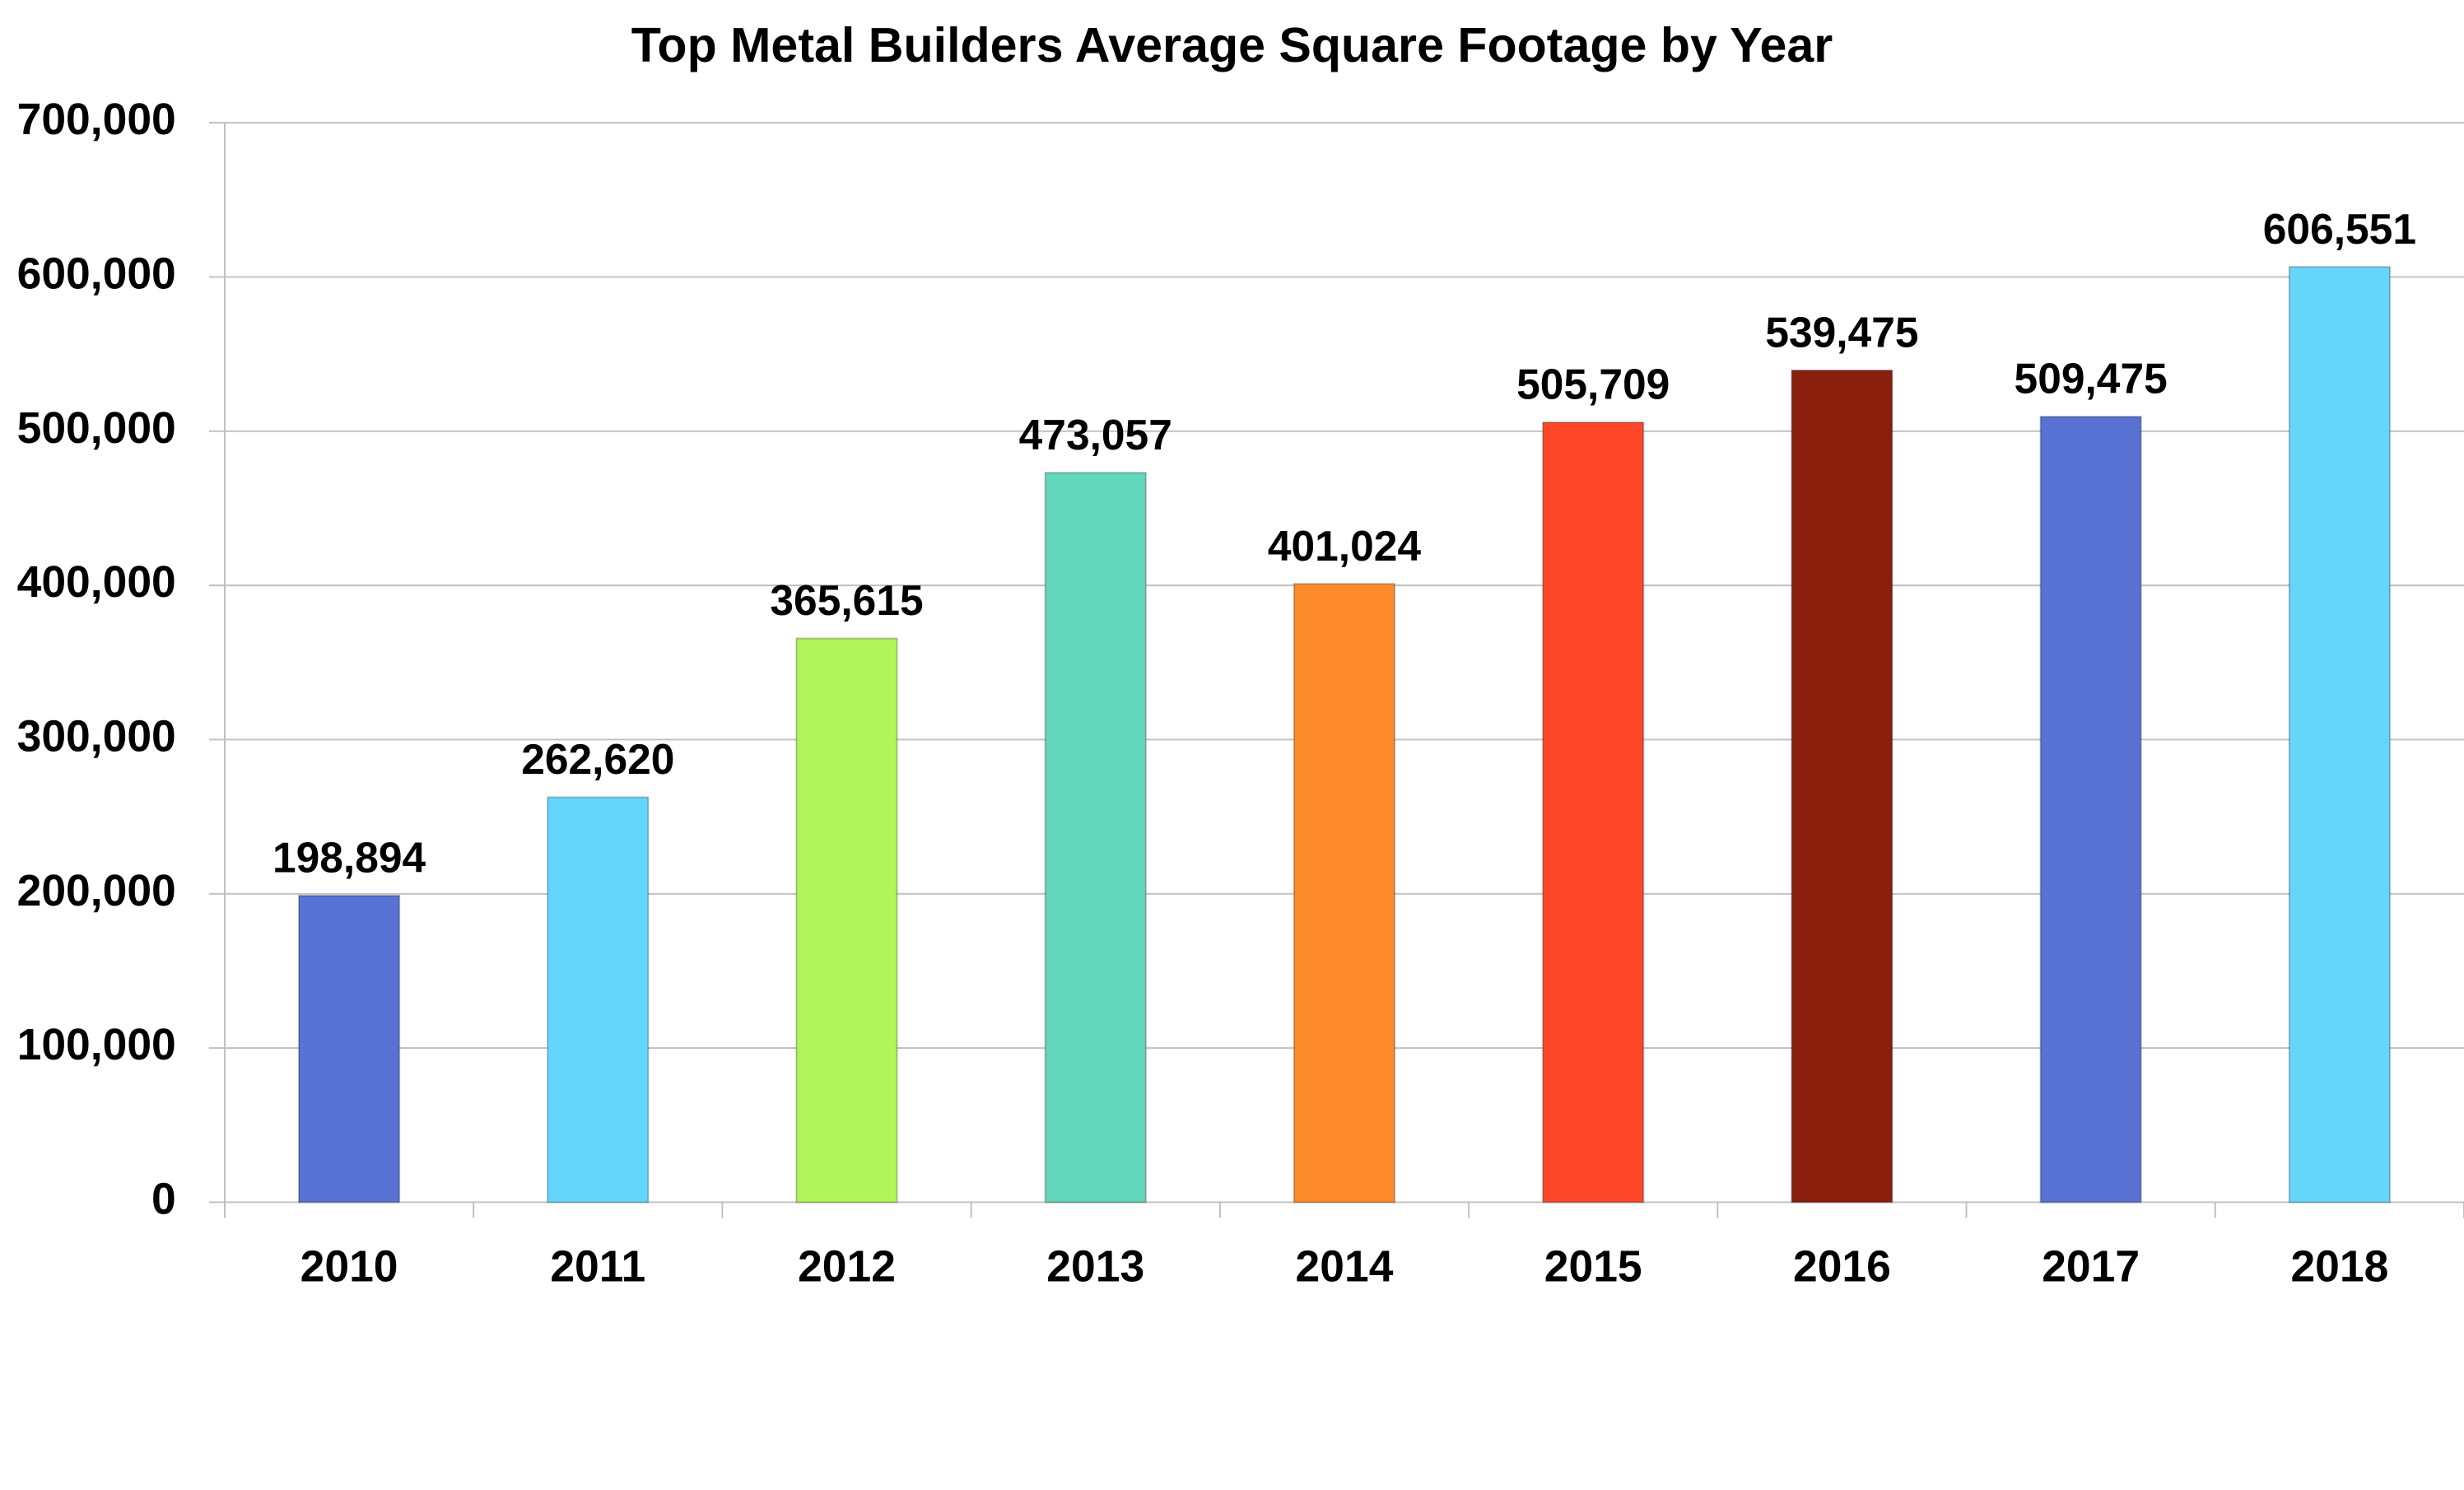 The width and height of the screenshot is (2464, 1490). Describe the element at coordinates (96, 891) in the screenshot. I see `y-tick-label: 200,000` at that location.